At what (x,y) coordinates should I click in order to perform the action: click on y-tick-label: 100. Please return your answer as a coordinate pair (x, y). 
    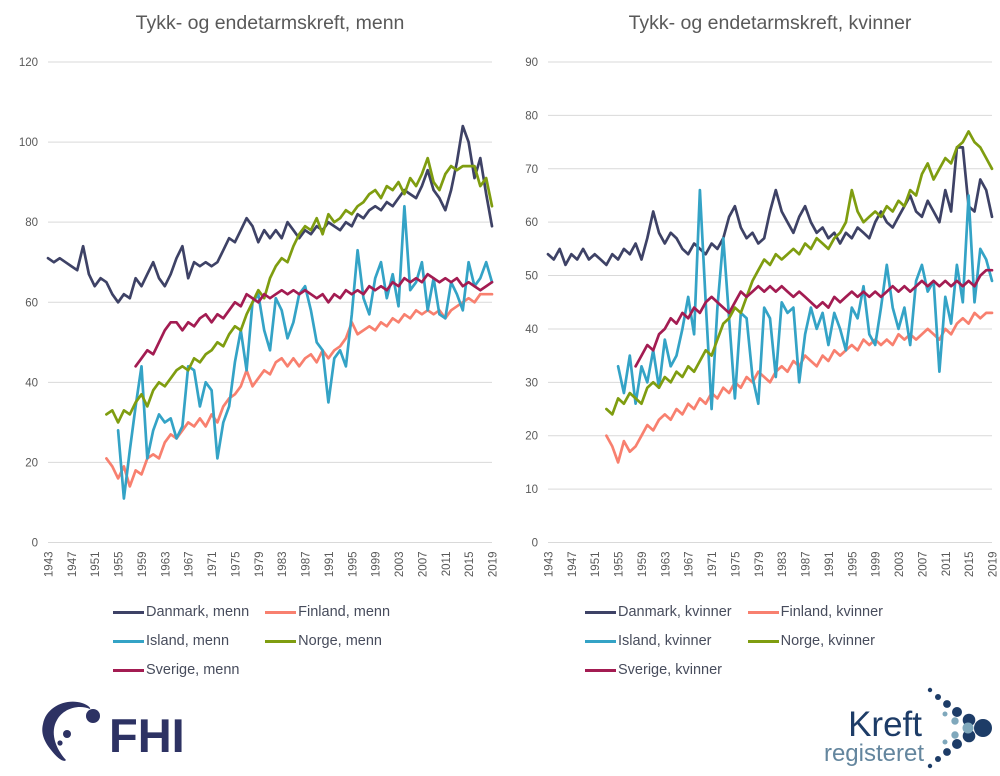
    Looking at the image, I should click on (28, 143).